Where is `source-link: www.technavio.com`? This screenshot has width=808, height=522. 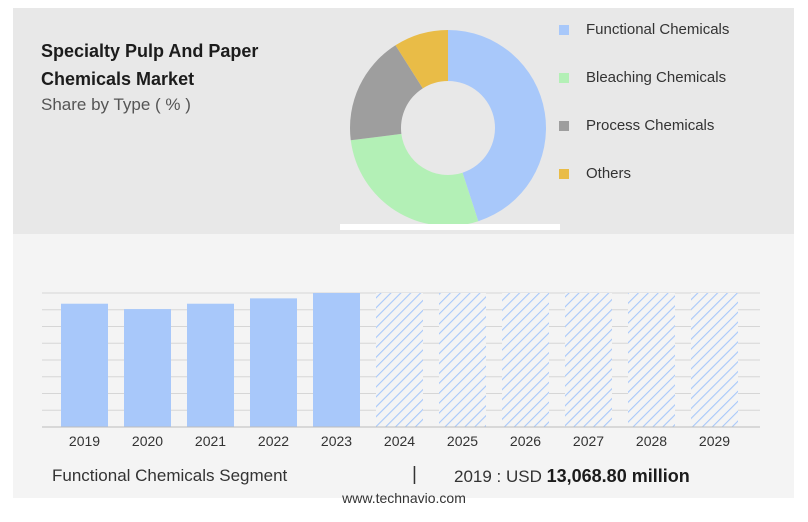 source-link: www.technavio.com is located at coordinates (404, 498).